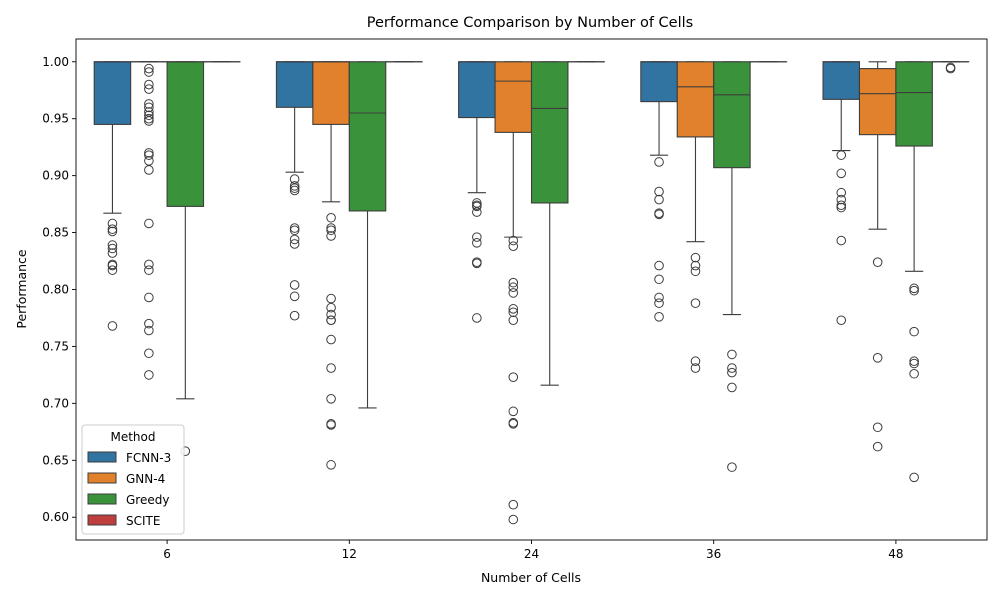  I want to click on x-axis-label: Number of Cells, so click(531, 577).